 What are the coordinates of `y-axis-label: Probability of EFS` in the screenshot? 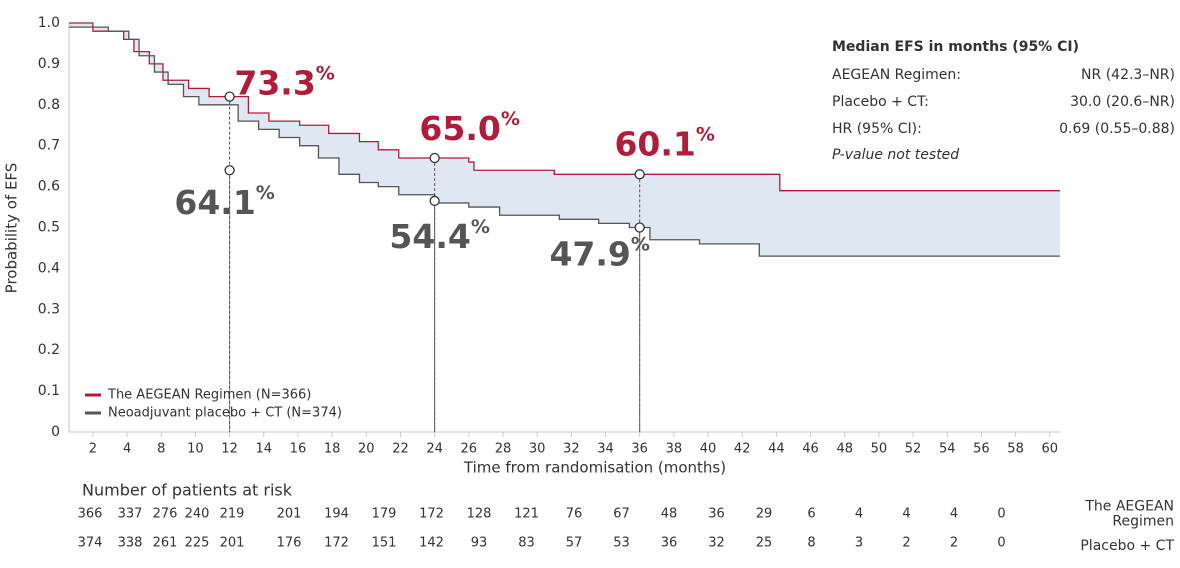 It's located at (12, 228).